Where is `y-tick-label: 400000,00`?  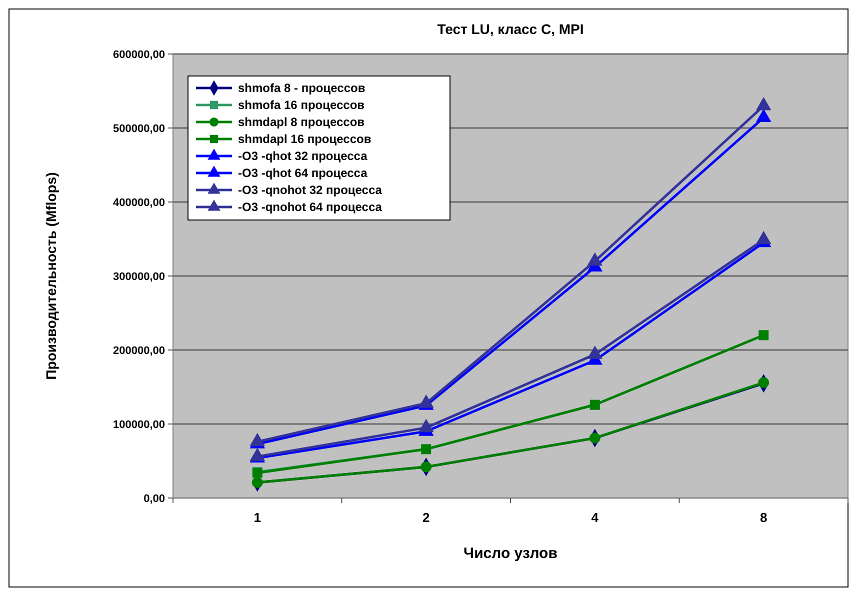 y-tick-label: 400000,00 is located at coordinates (139, 203).